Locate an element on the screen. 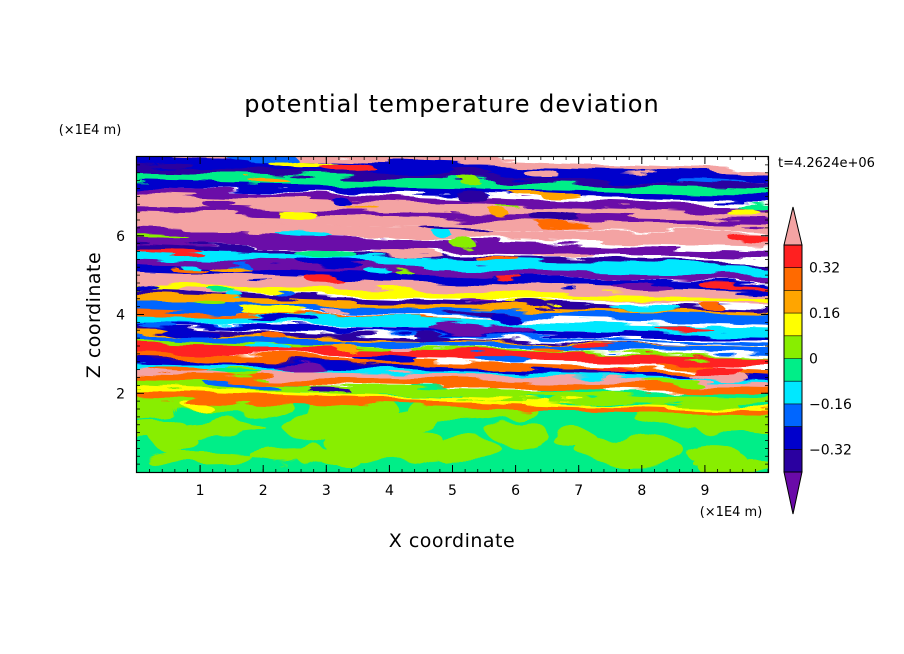 The width and height of the screenshot is (904, 654). x-tick-label: 8 is located at coordinates (641, 491).